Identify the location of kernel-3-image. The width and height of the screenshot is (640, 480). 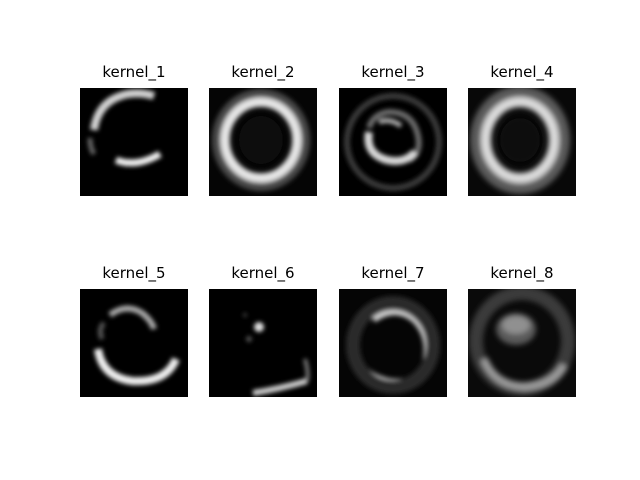
(393, 142).